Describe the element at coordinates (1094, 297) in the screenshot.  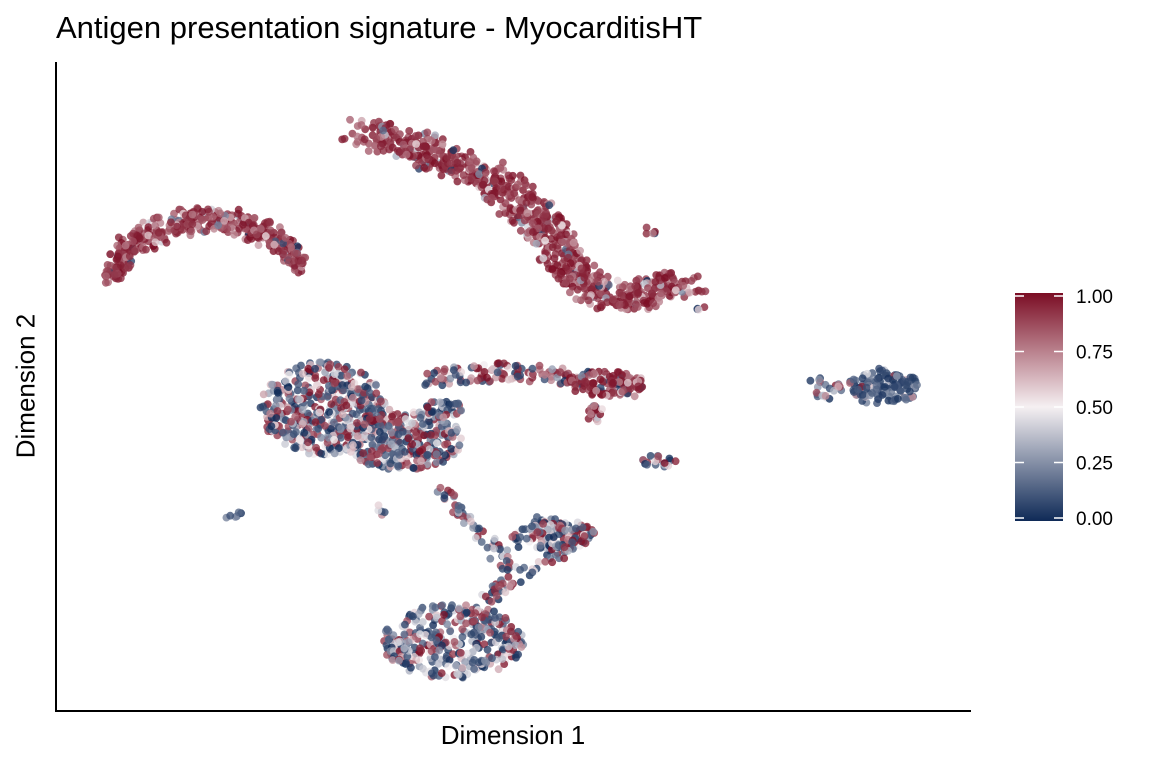
I see `color-legend-label: 1.00` at that location.